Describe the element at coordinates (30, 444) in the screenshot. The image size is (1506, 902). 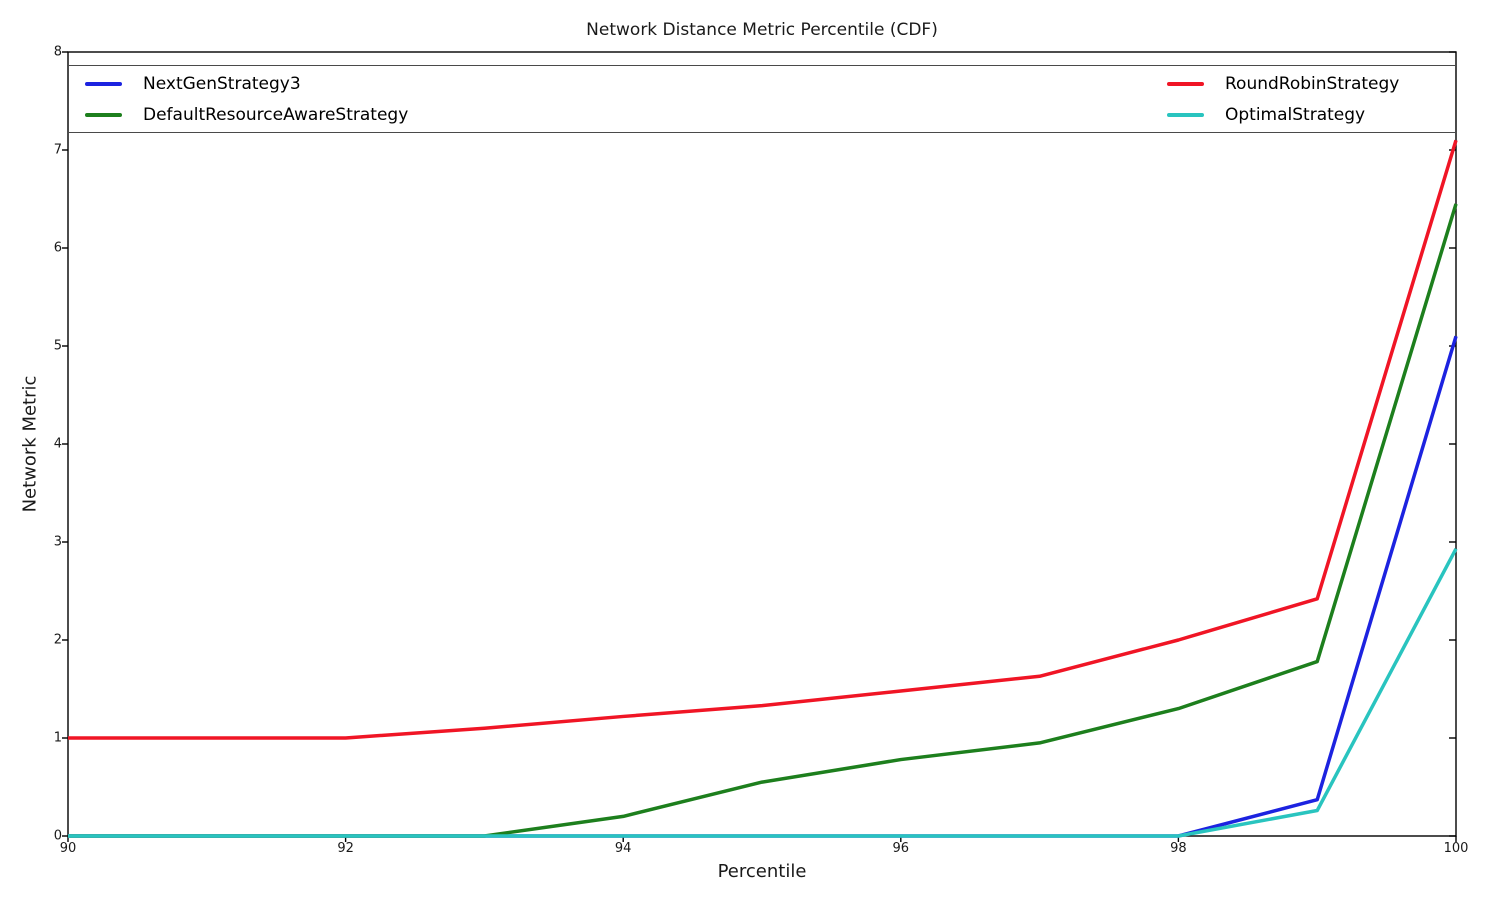
I see `y-axis-label: Network Metric` at that location.